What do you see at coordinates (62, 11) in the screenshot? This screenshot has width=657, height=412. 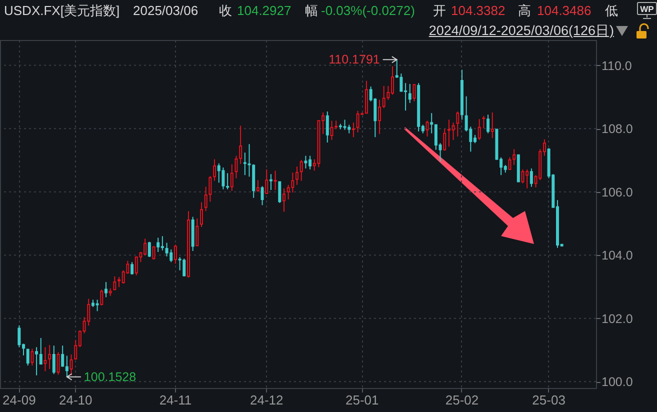 I see `chart-title: USDX.FX[美元指数]` at bounding box center [62, 11].